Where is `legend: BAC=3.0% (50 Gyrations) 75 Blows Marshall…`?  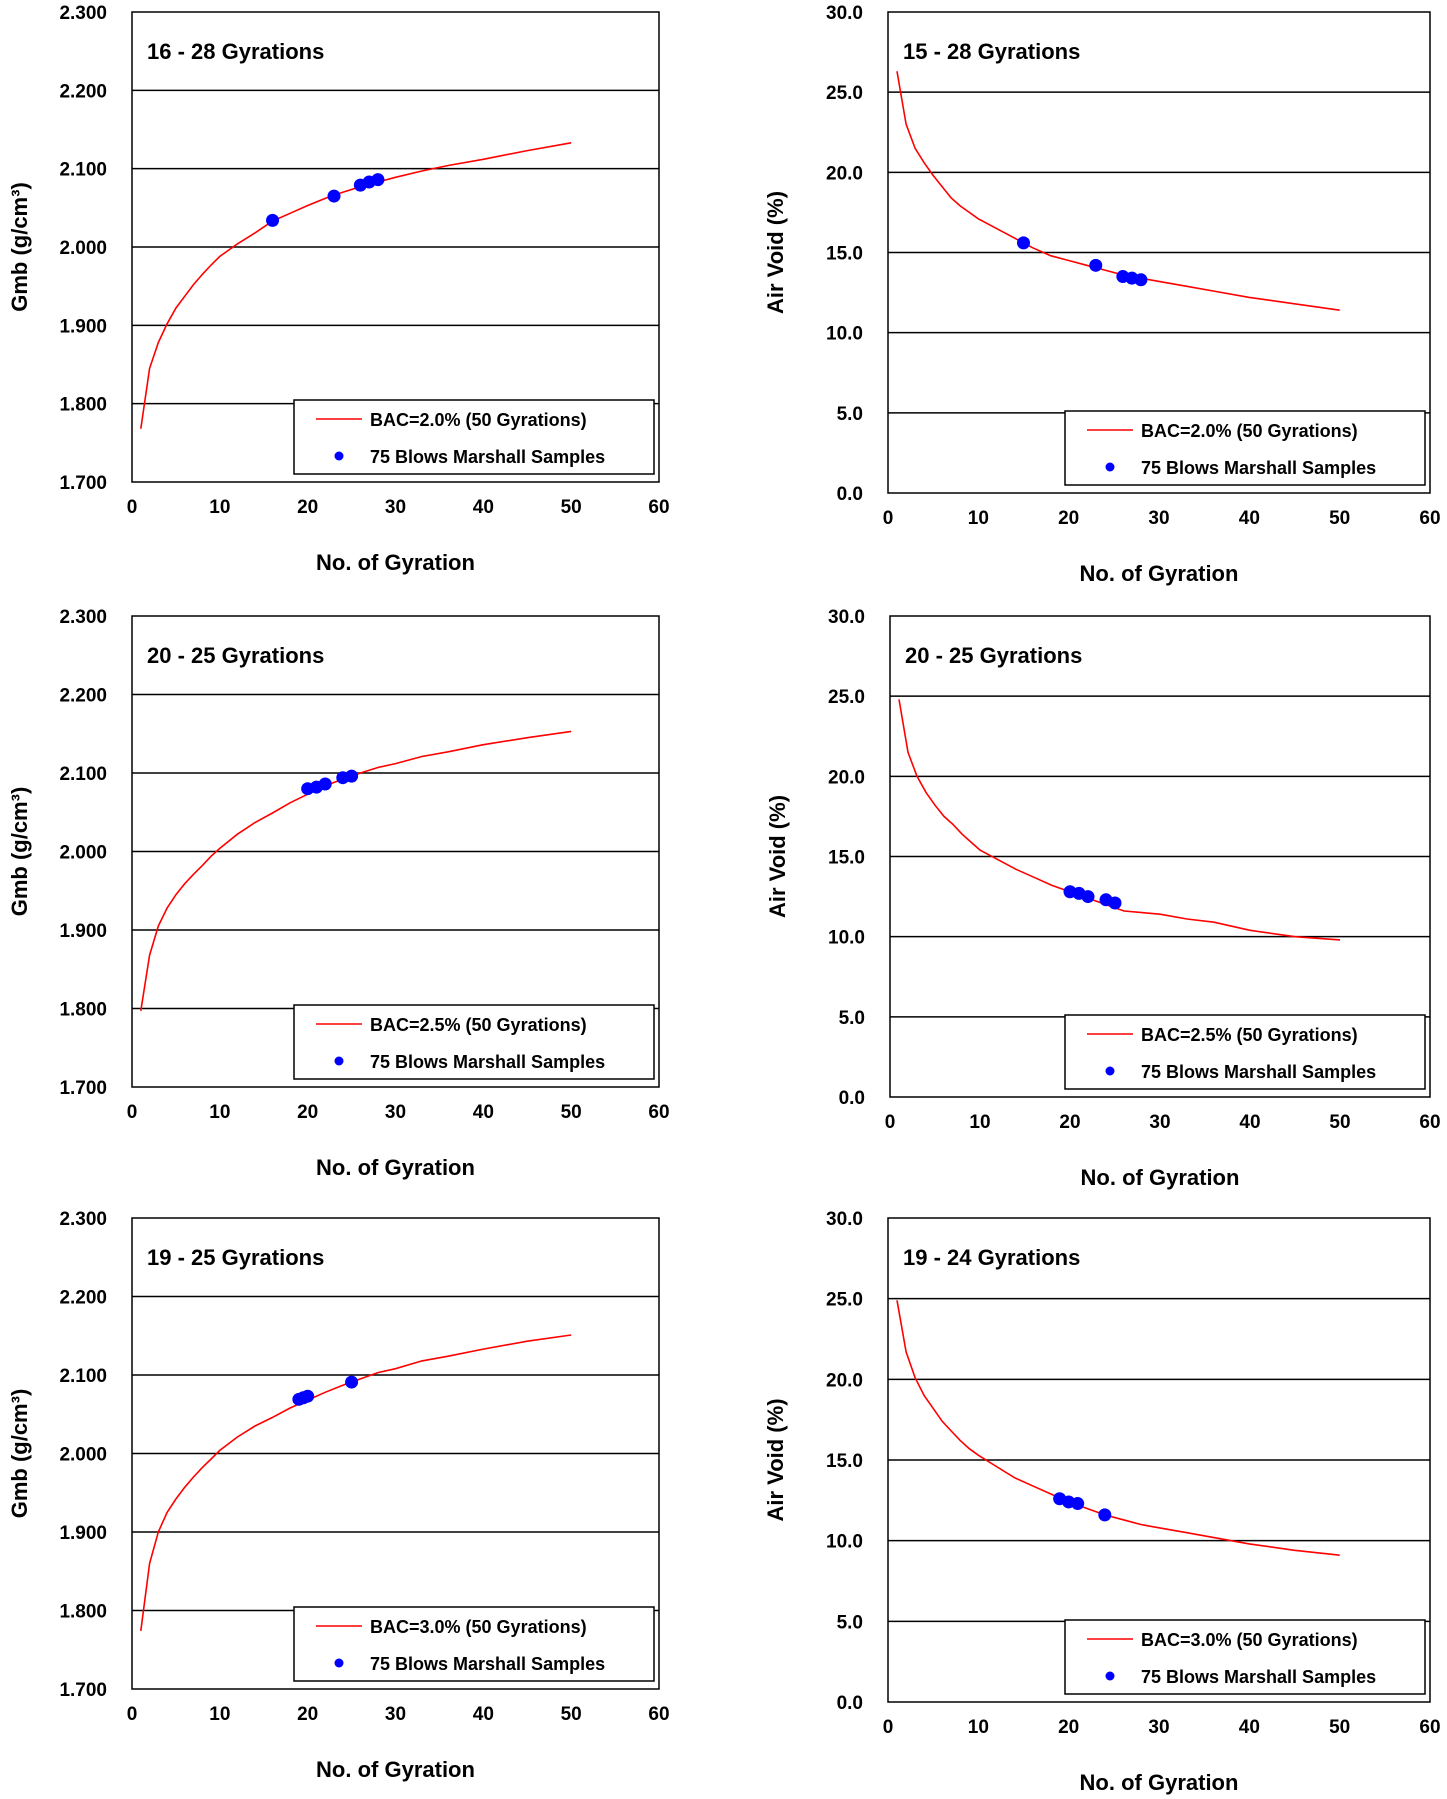
legend: BAC=3.0% (50 Gyrations) 75 Blows Marshall… is located at coordinates (474, 1644).